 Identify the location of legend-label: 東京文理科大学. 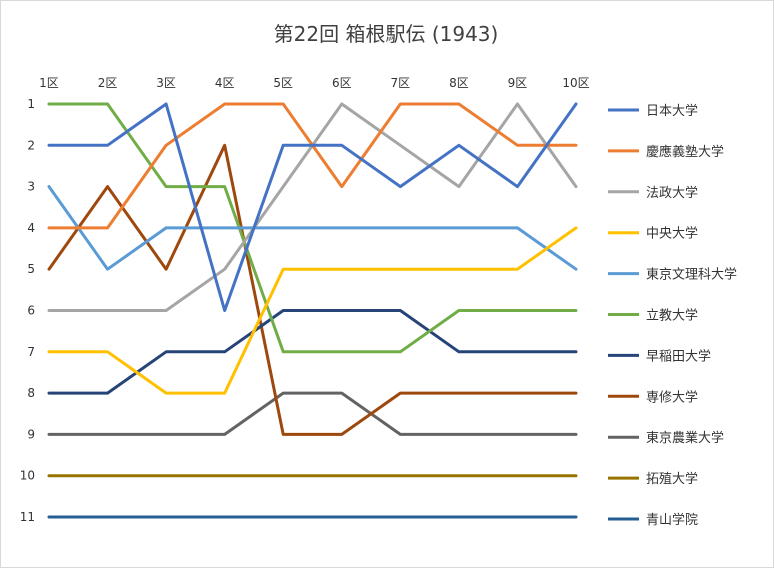
(691, 275).